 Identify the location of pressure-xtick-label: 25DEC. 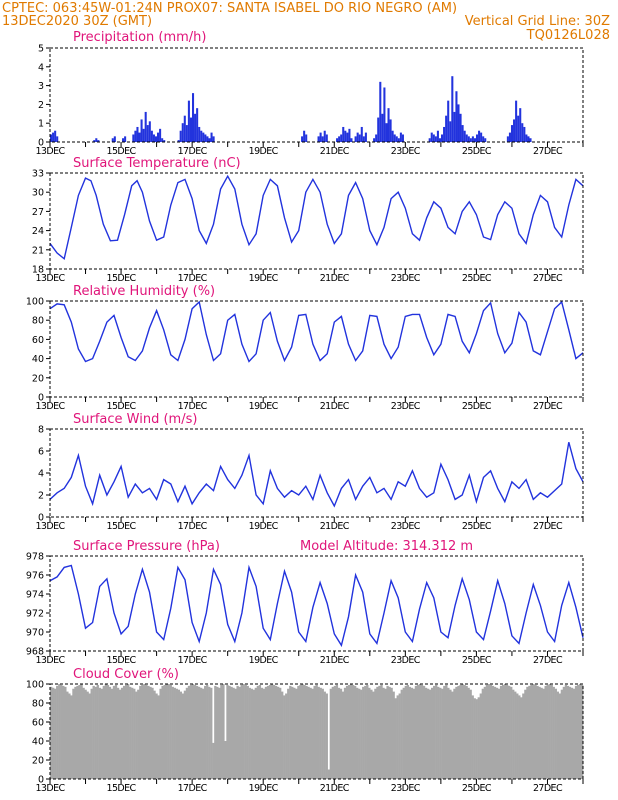
(477, 660).